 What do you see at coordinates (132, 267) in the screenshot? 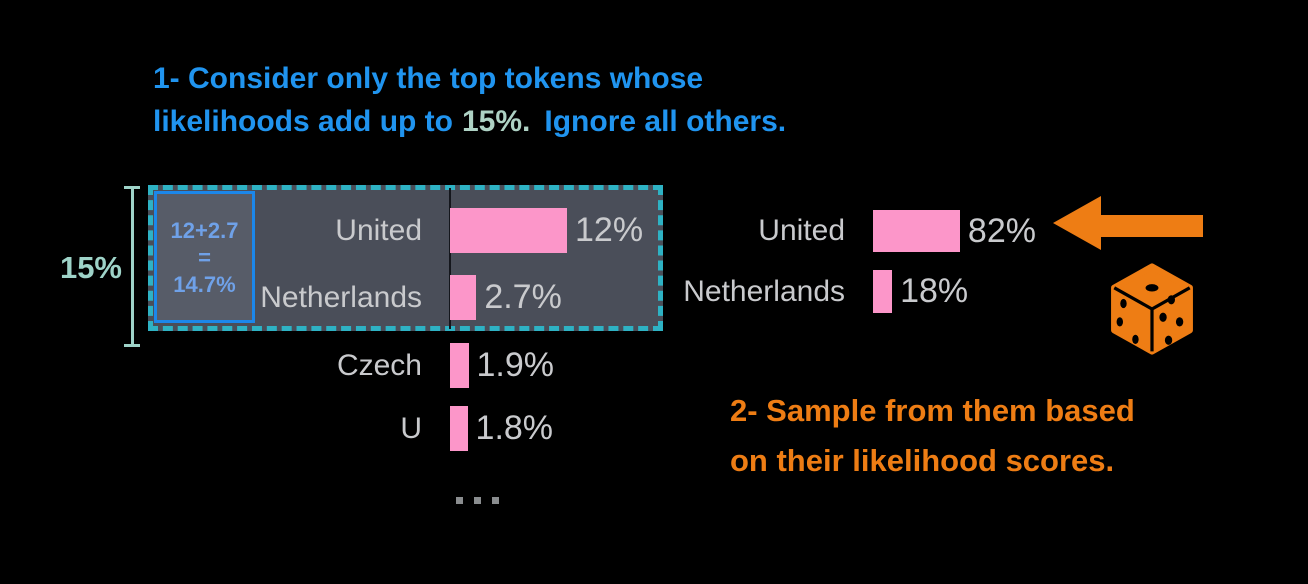
I see `threshold-bracket-line` at bounding box center [132, 267].